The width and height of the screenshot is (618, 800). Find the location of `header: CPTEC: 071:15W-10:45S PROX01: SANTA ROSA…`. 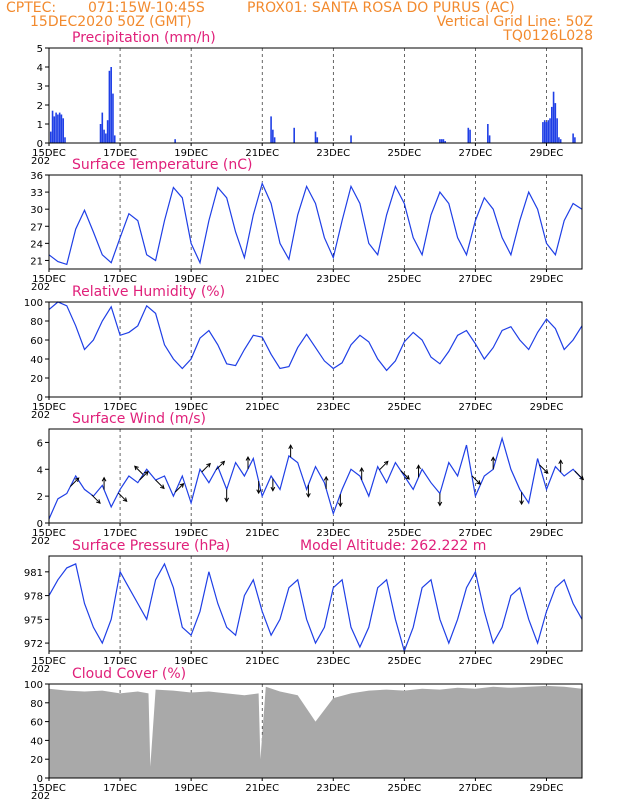

header: CPTEC: 071:15W-10:45S PROX01: SANTA ROSA… is located at coordinates (309, 24).